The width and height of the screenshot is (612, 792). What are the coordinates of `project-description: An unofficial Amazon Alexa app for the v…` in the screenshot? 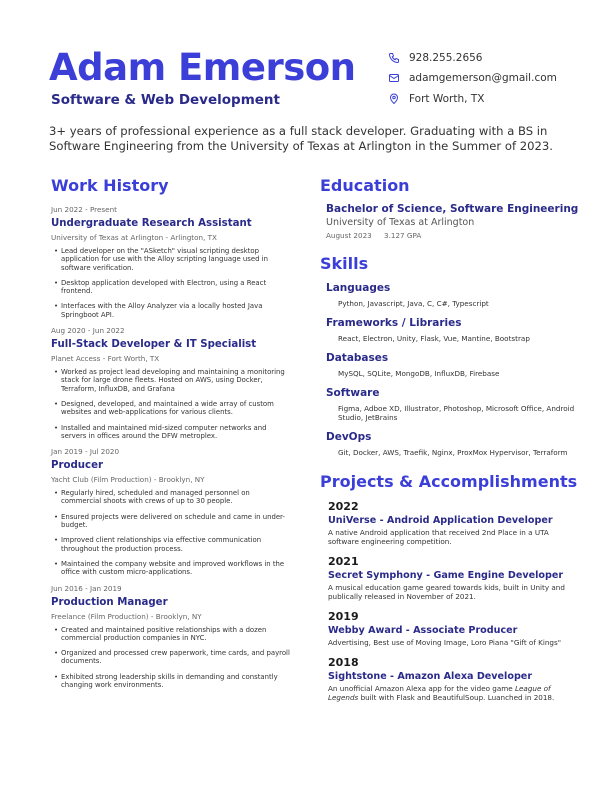 It's located at (444, 693).